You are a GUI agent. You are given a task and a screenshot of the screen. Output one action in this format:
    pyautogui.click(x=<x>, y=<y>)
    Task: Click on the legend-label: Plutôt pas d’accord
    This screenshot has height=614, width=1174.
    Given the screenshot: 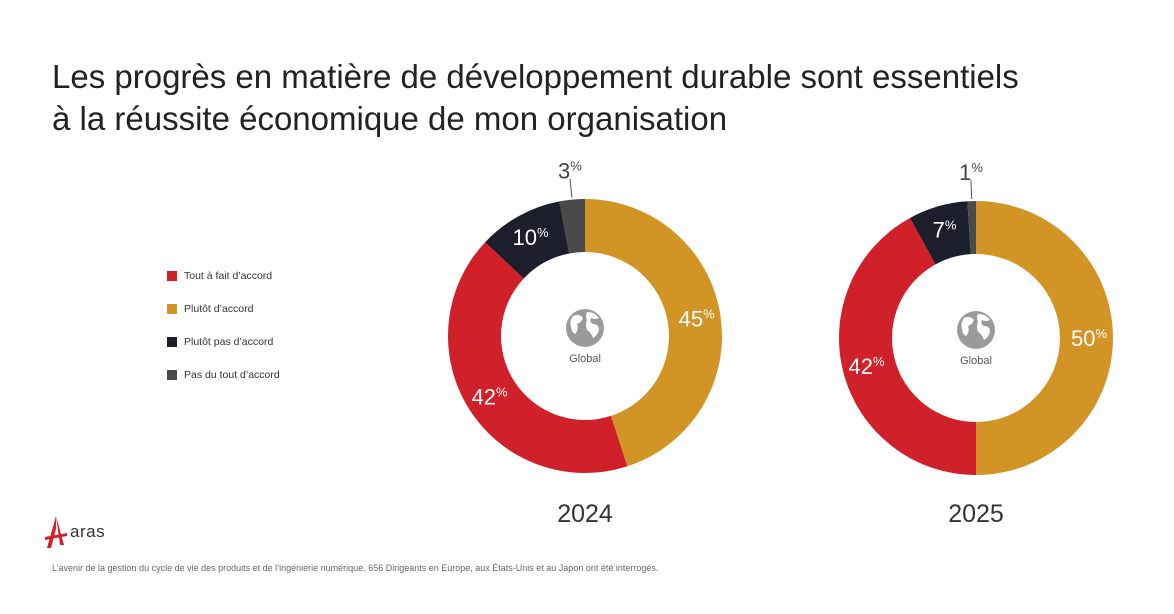 What is the action you would take?
    pyautogui.click(x=229, y=341)
    